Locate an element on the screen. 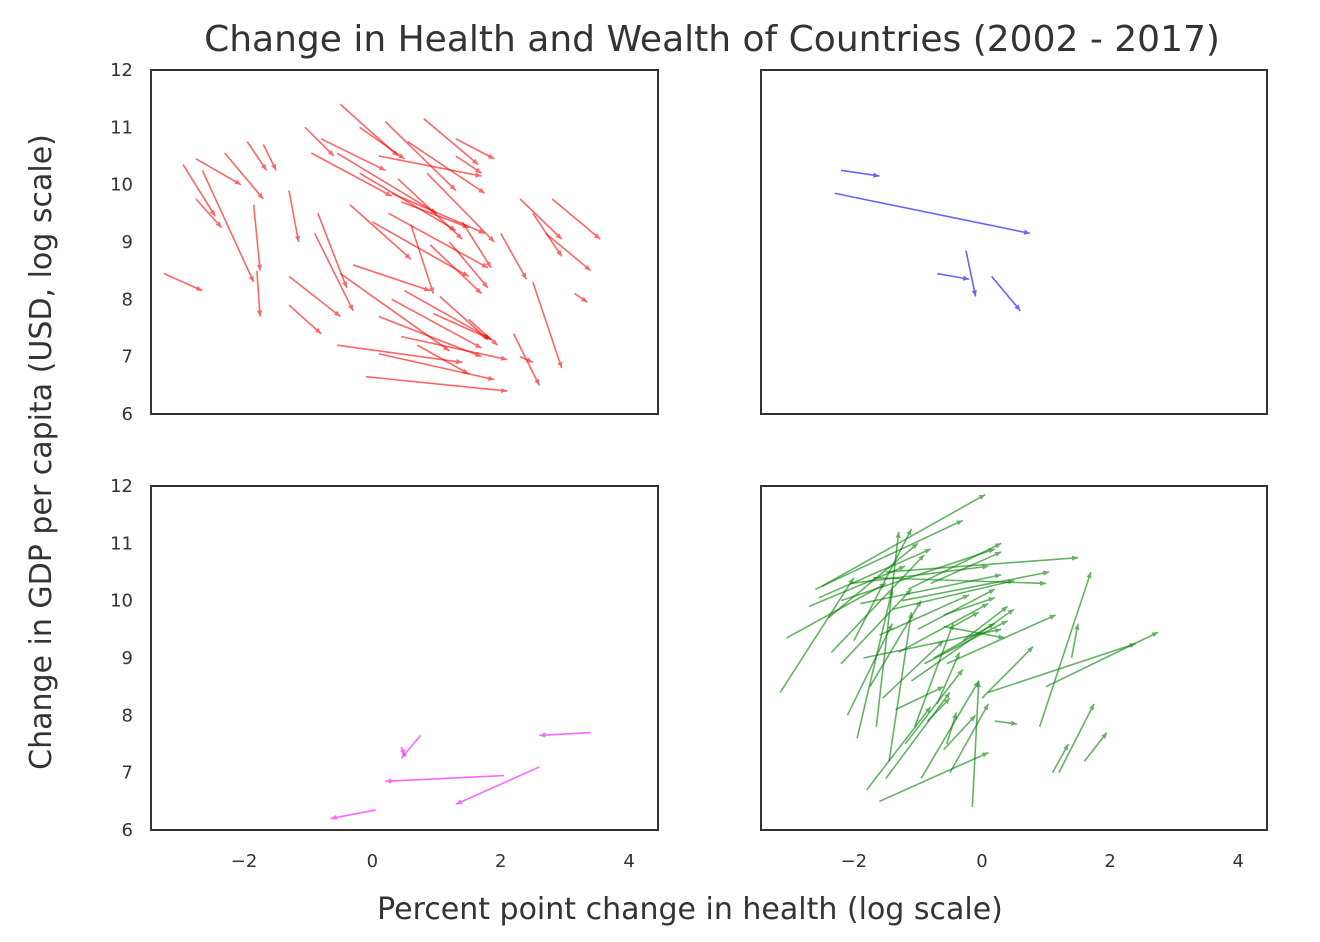 The height and width of the screenshot is (942, 1320). x-tick-label-3-0: −2 is located at coordinates (244, 861).